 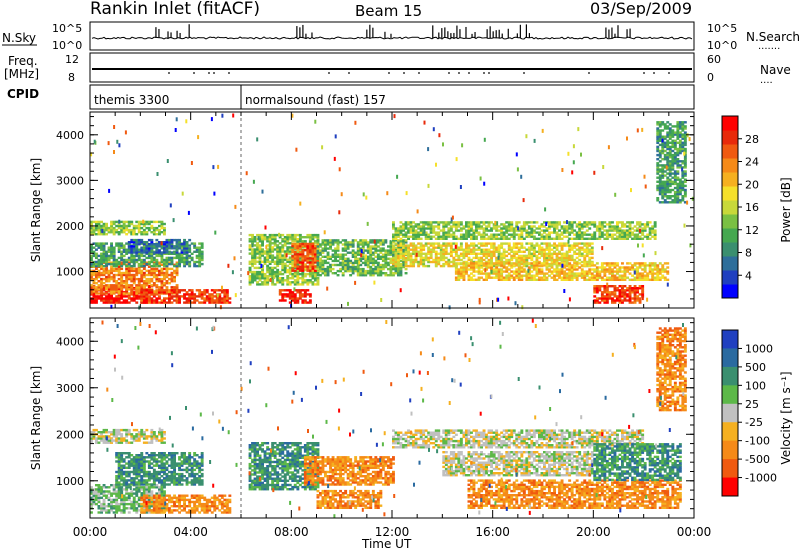 I want to click on colorbar-tick: 24, so click(x=752, y=162).